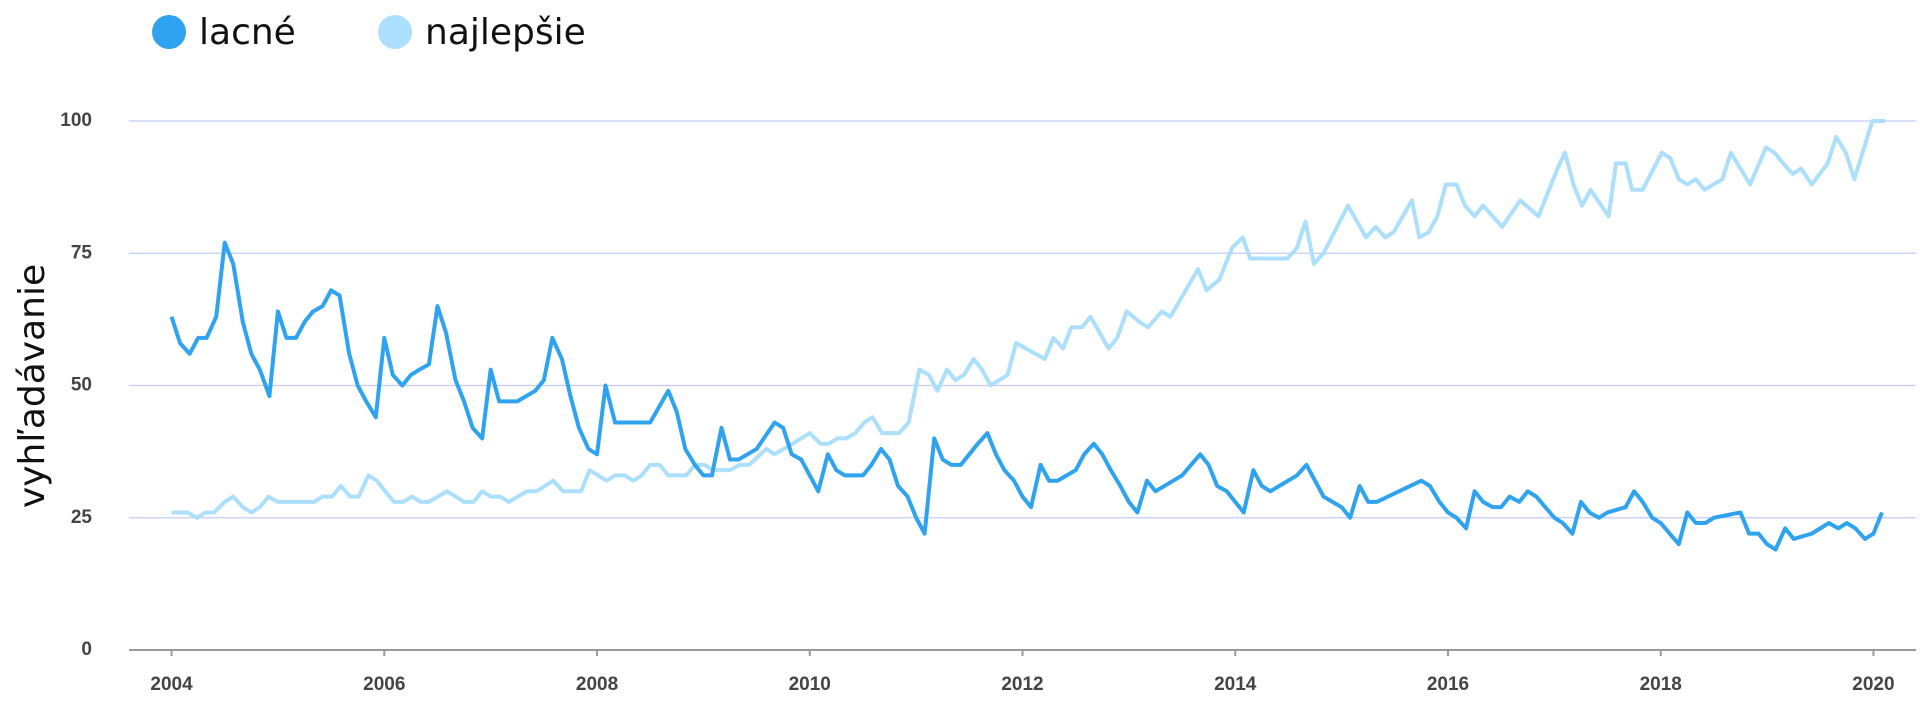 Image resolution: width=1920 pixels, height=704 pixels. What do you see at coordinates (1448, 684) in the screenshot?
I see `x-tick-label: 2016` at bounding box center [1448, 684].